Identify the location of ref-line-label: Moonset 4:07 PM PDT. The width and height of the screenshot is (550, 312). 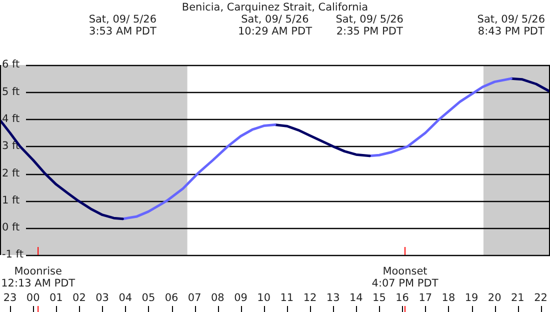
(405, 278).